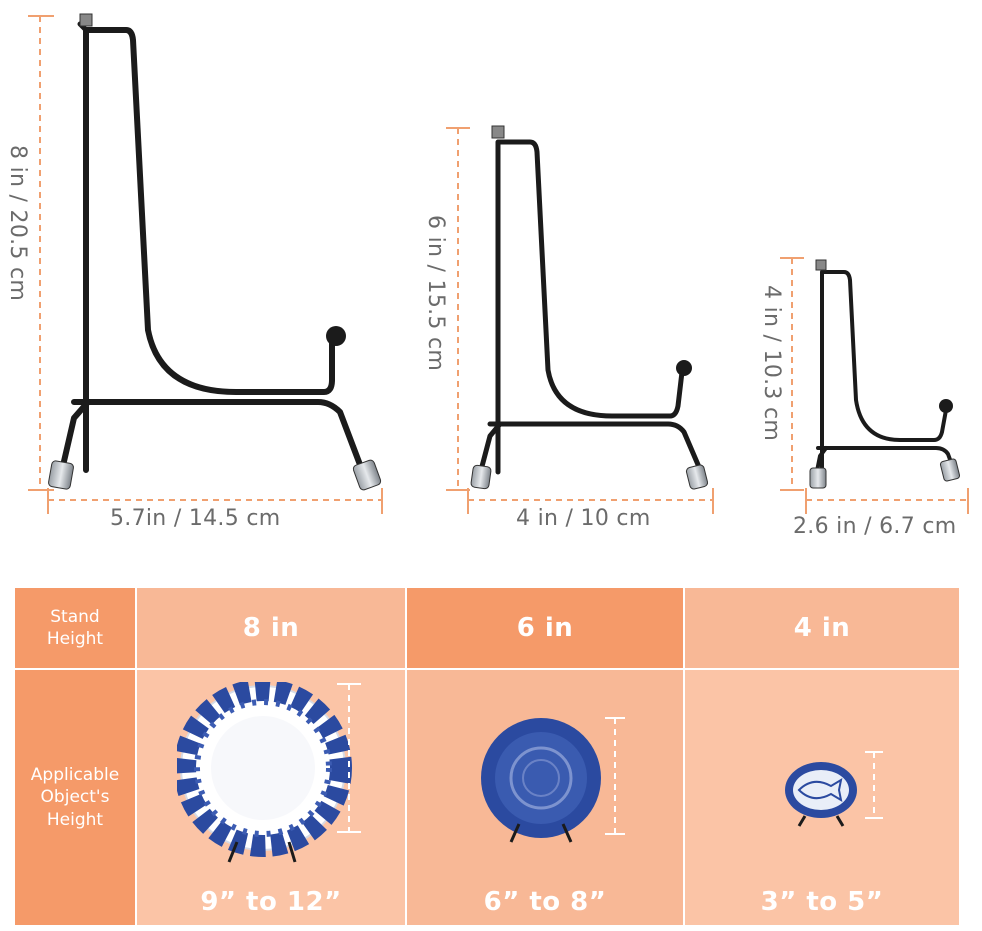 The image size is (982, 931). I want to click on stand-height-4in: 4 in, so click(822, 628).